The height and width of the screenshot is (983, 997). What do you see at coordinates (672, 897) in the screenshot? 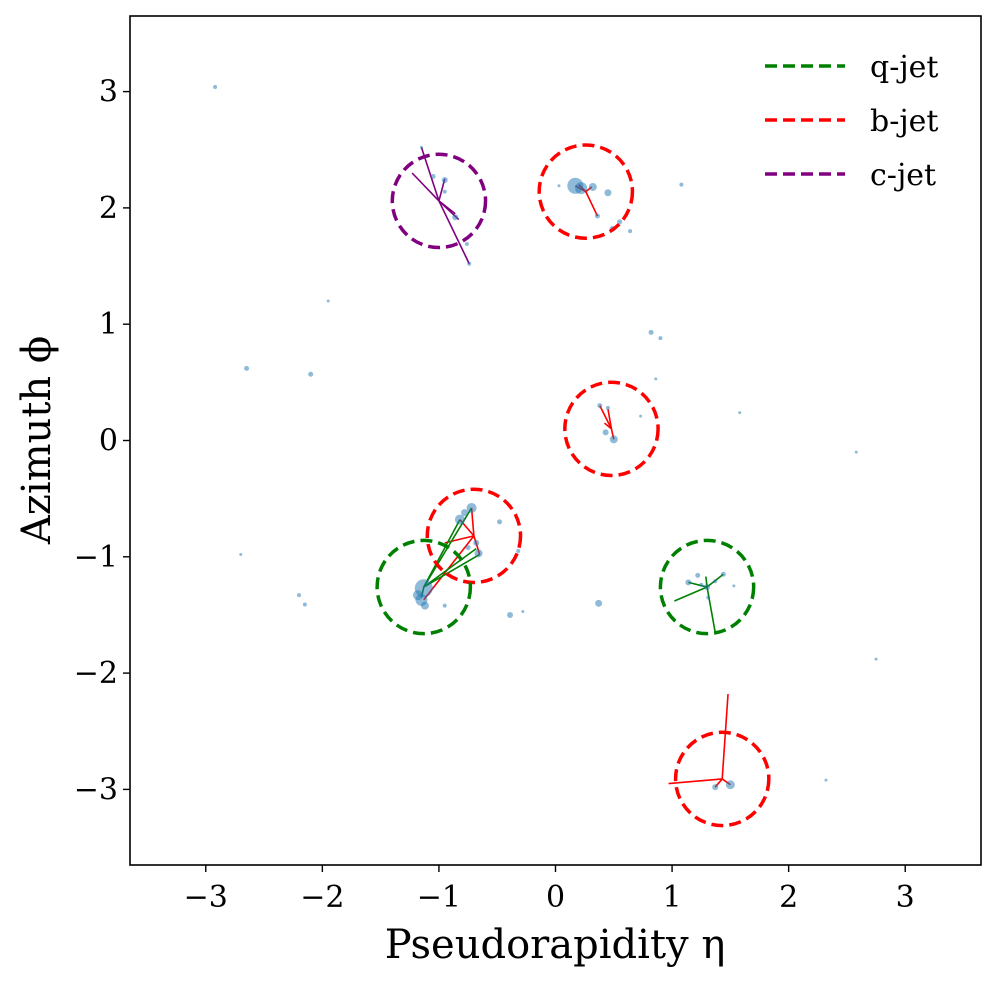
I see `x-tick-label: 1` at bounding box center [672, 897].